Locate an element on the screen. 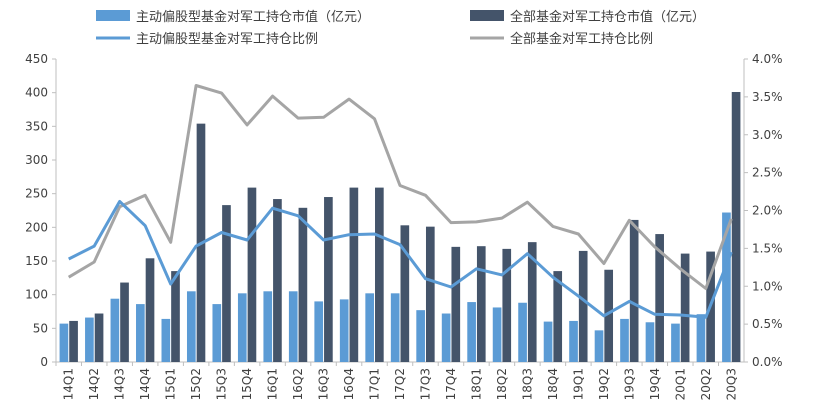 This screenshot has height=414, width=821. y-right-tick-label: 2.5% is located at coordinates (767, 173).